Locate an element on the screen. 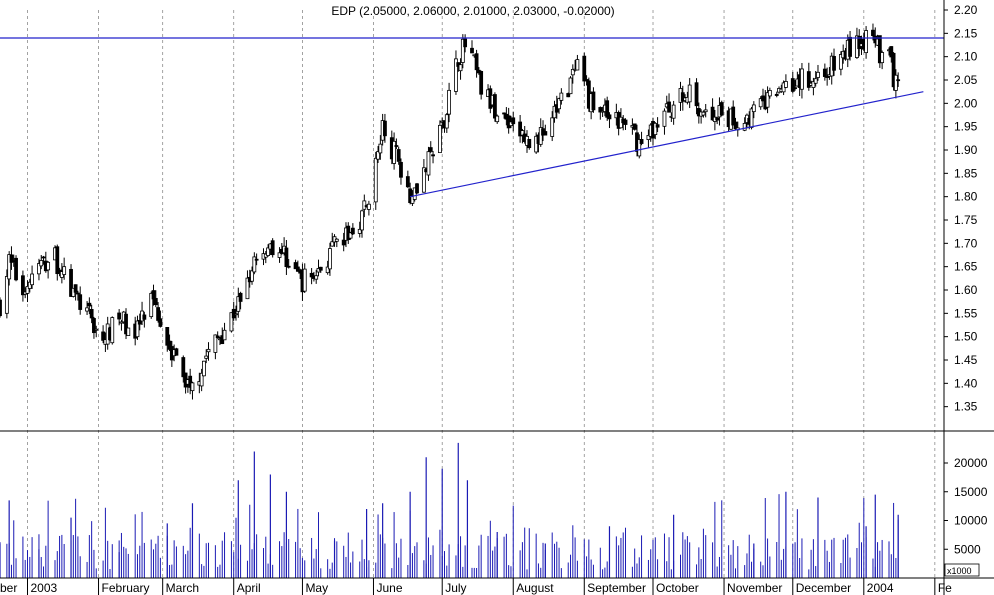 The width and height of the screenshot is (994, 595). volume-tick-label: 15000 is located at coordinates (971, 492).